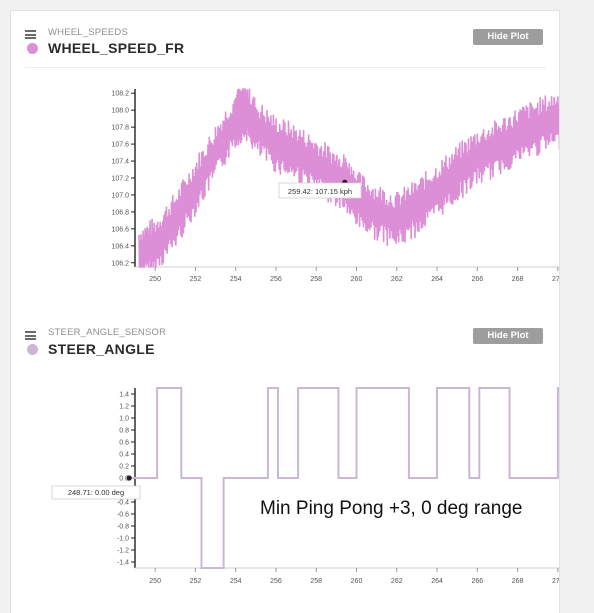 Image resolution: width=594 pixels, height=613 pixels. What do you see at coordinates (88, 32) in the screenshot?
I see `message-name: WHEEL_SPEEDS` at bounding box center [88, 32].